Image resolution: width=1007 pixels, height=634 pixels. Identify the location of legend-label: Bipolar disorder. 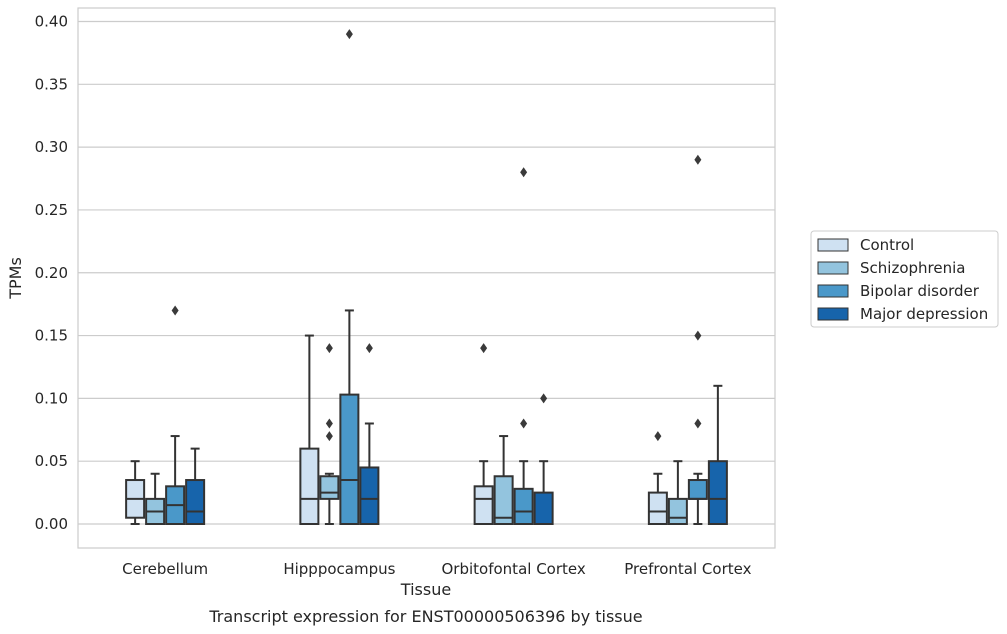
(920, 291).